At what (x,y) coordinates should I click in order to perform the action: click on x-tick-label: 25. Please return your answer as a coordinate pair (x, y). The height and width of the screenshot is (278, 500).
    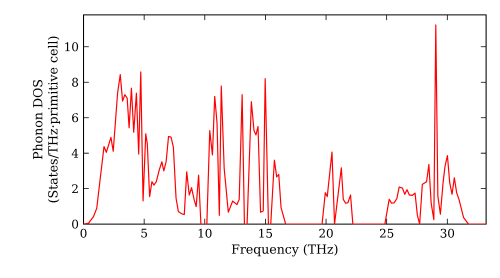
    Looking at the image, I should click on (387, 233).